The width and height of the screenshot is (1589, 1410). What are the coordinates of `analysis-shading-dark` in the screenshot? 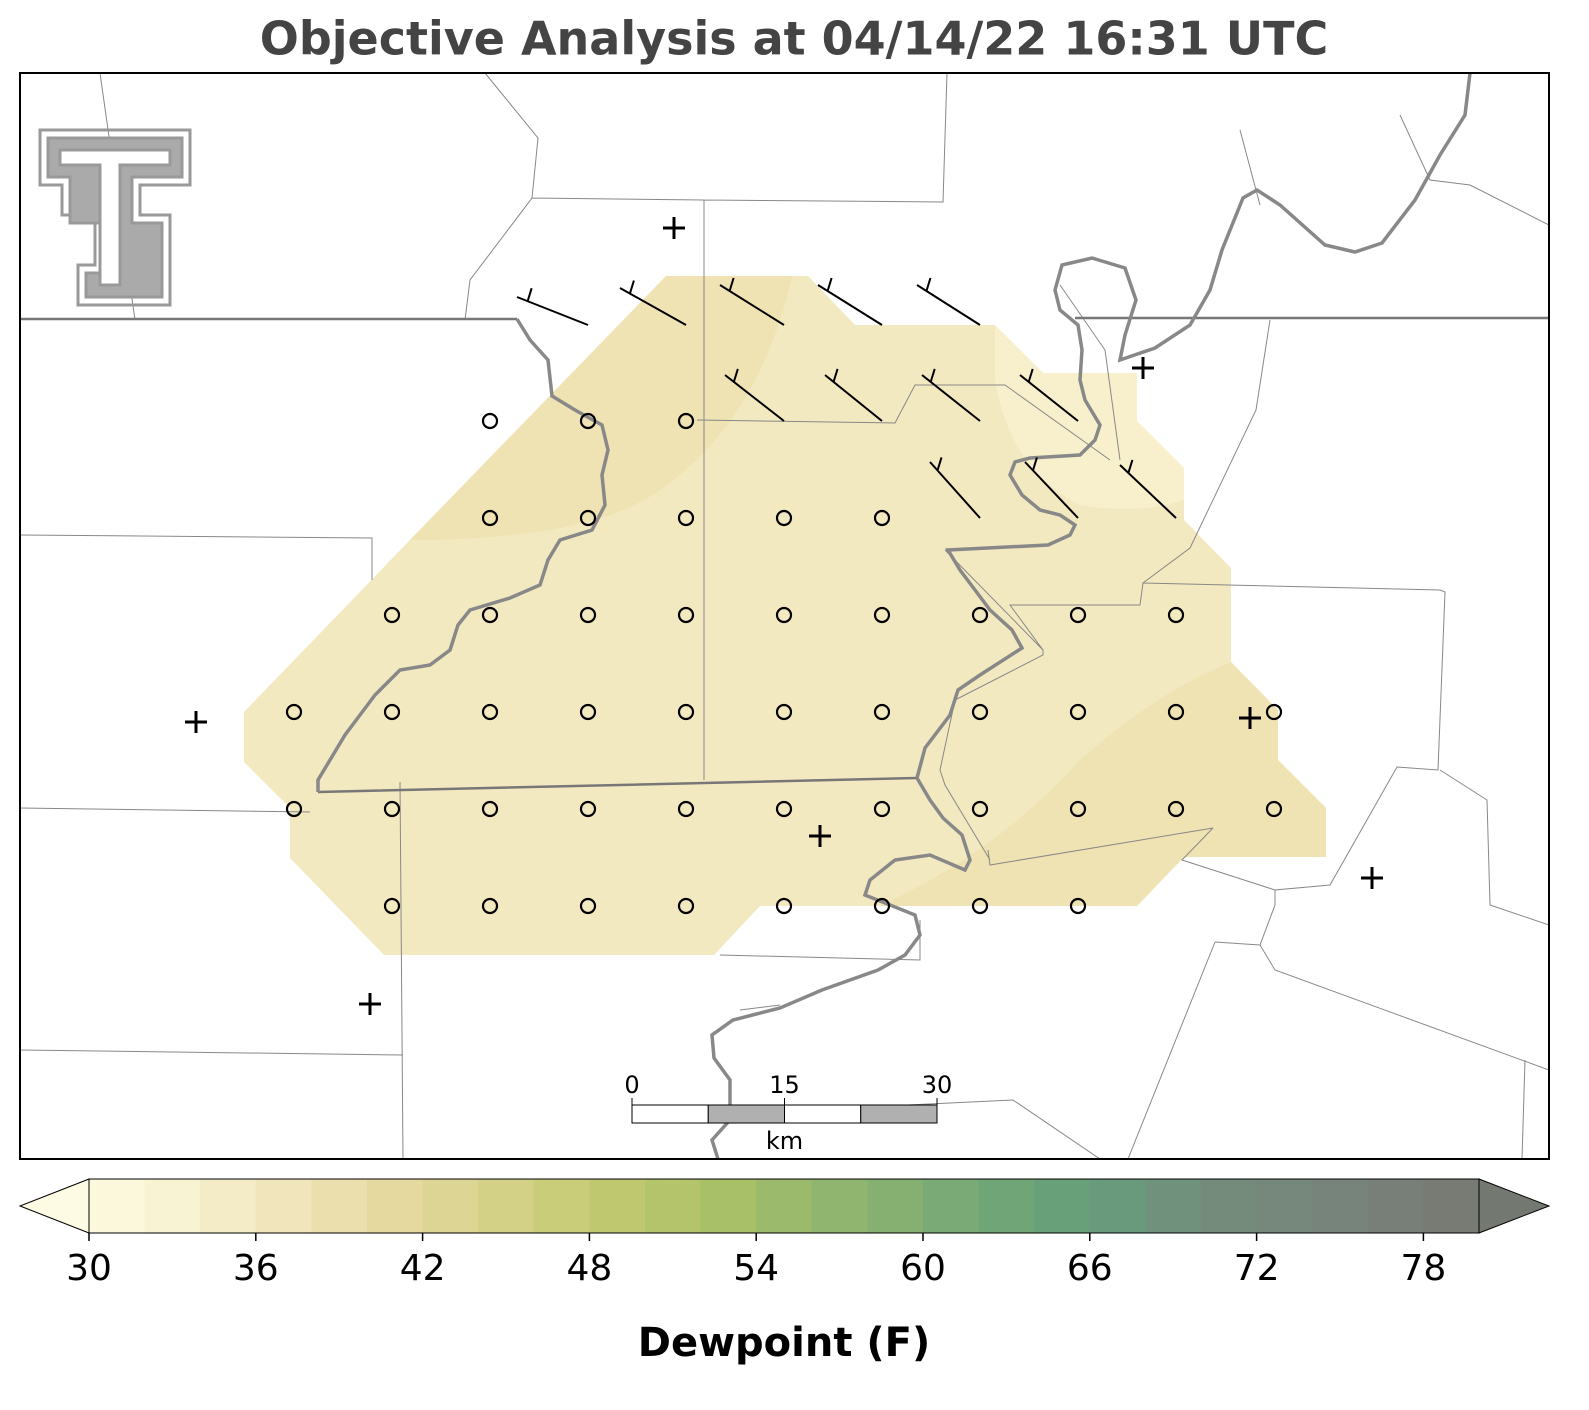 It's located at (1103, 784).